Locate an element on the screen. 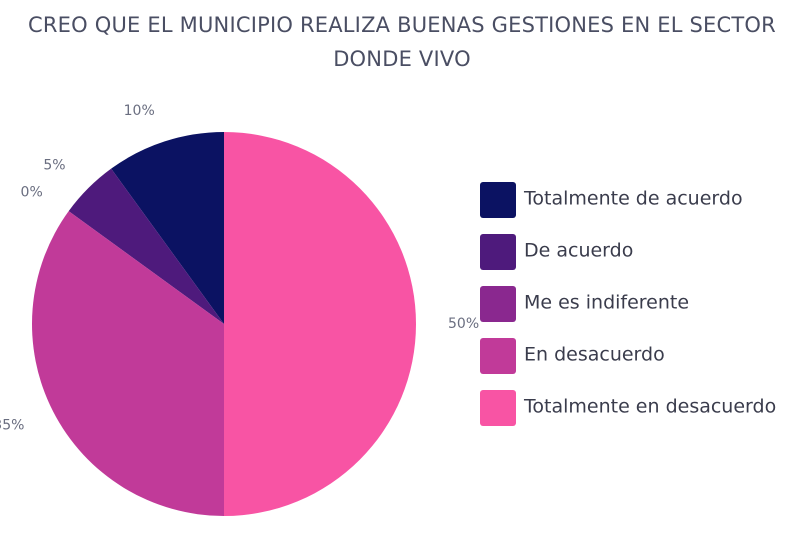 The height and width of the screenshot is (546, 805). legend-label: Totalmente en desacuerdo is located at coordinates (649, 407).